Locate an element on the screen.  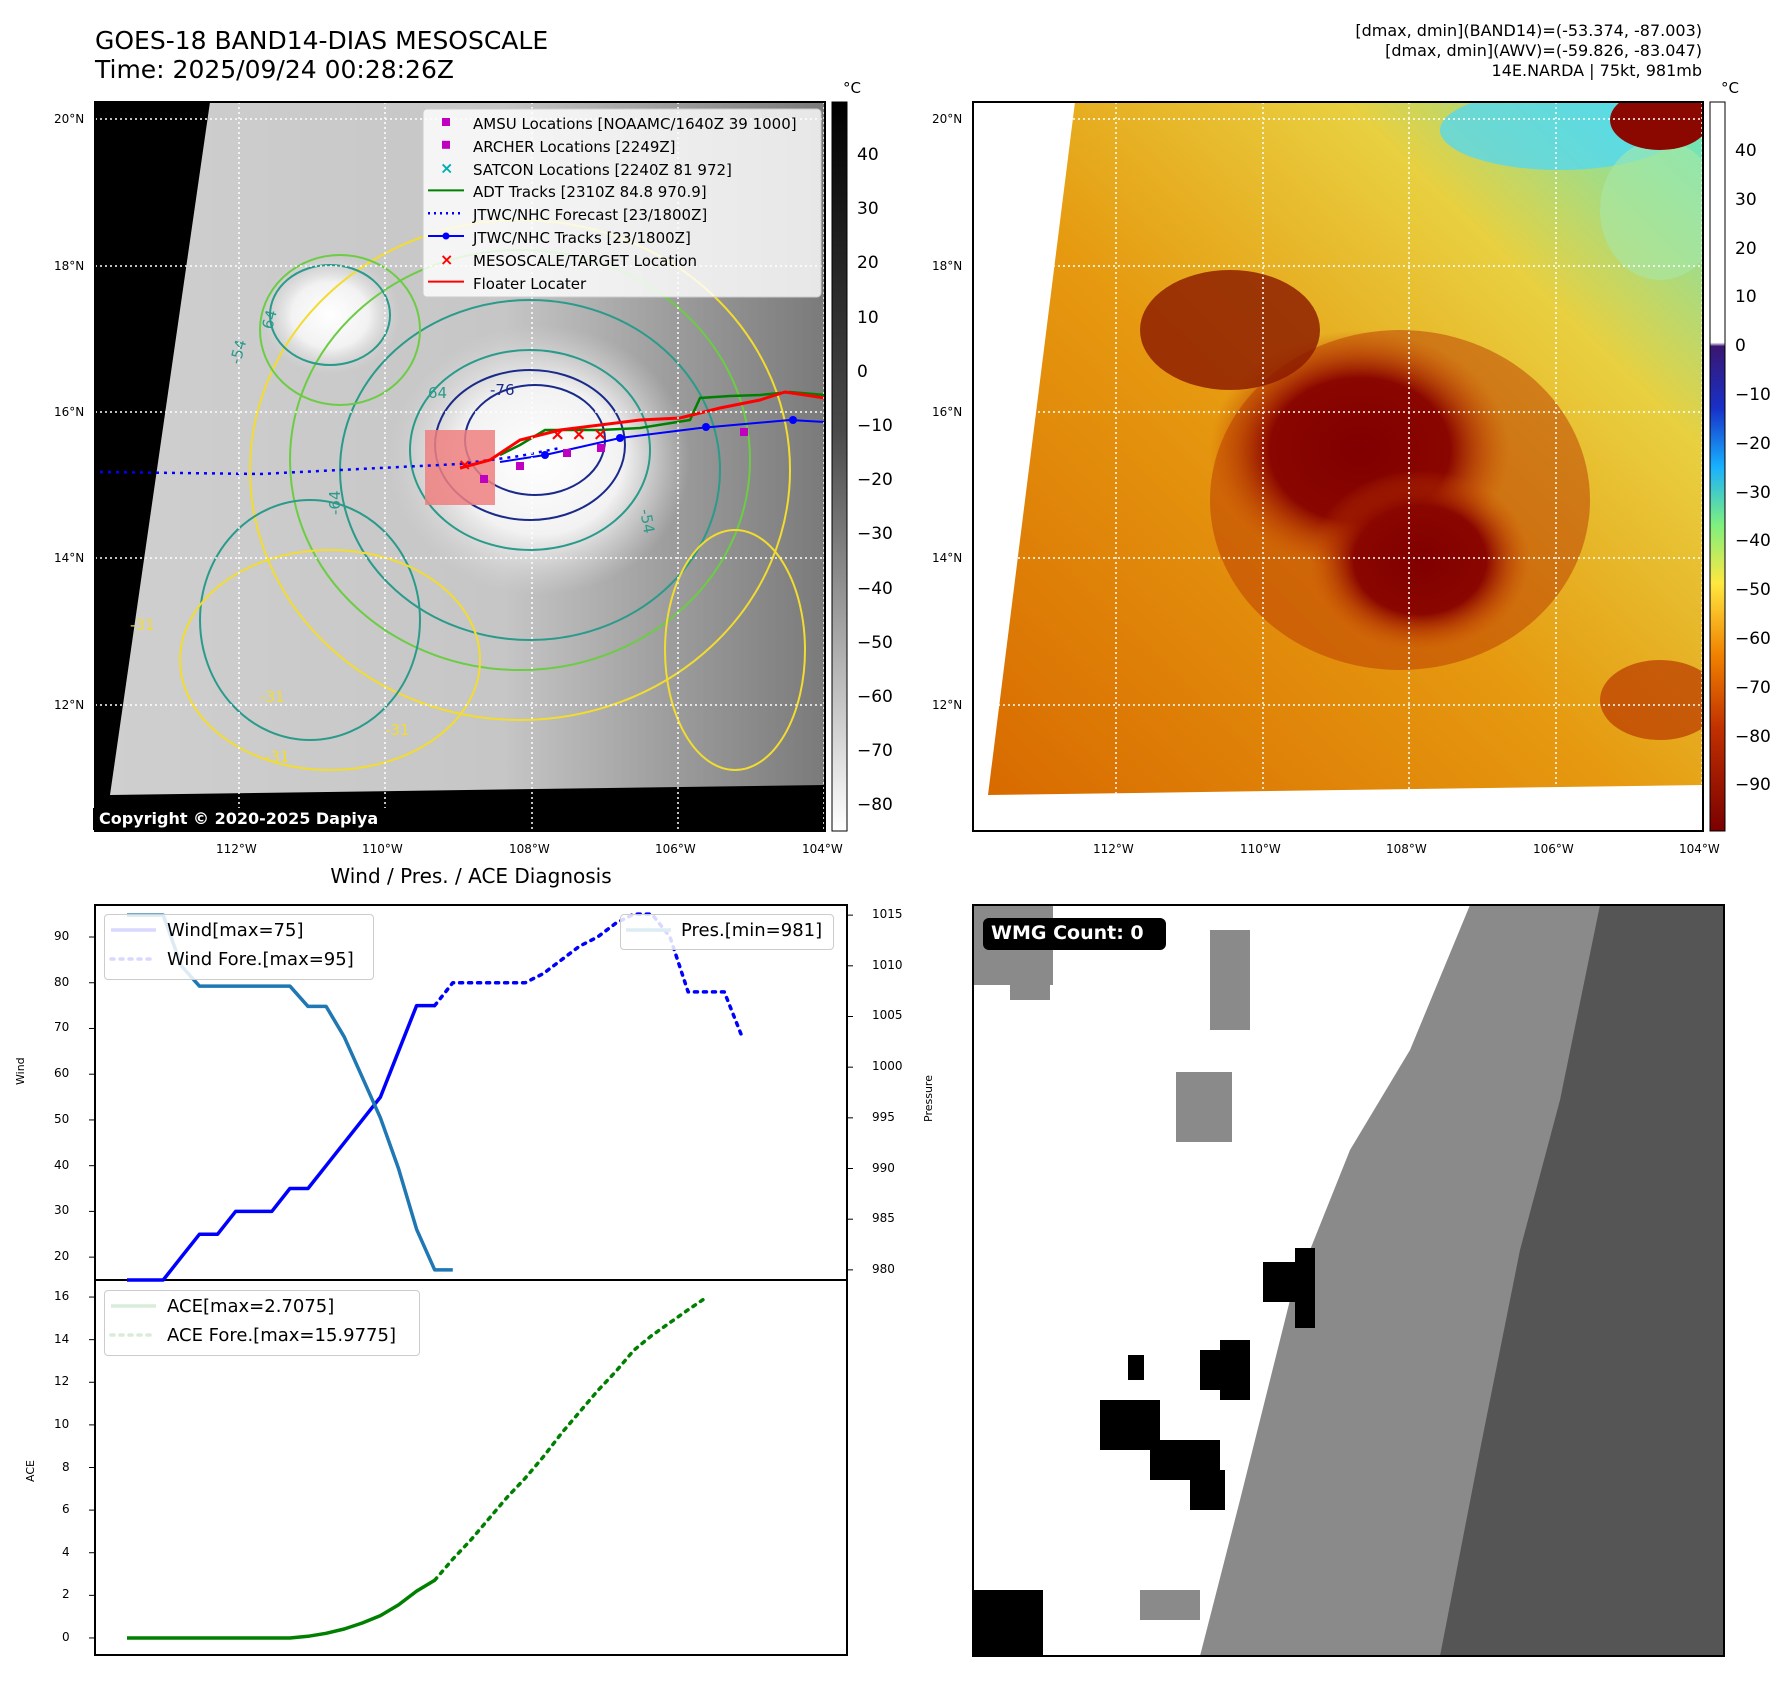
wind-tick-label: 50 is located at coordinates (62, 1118).